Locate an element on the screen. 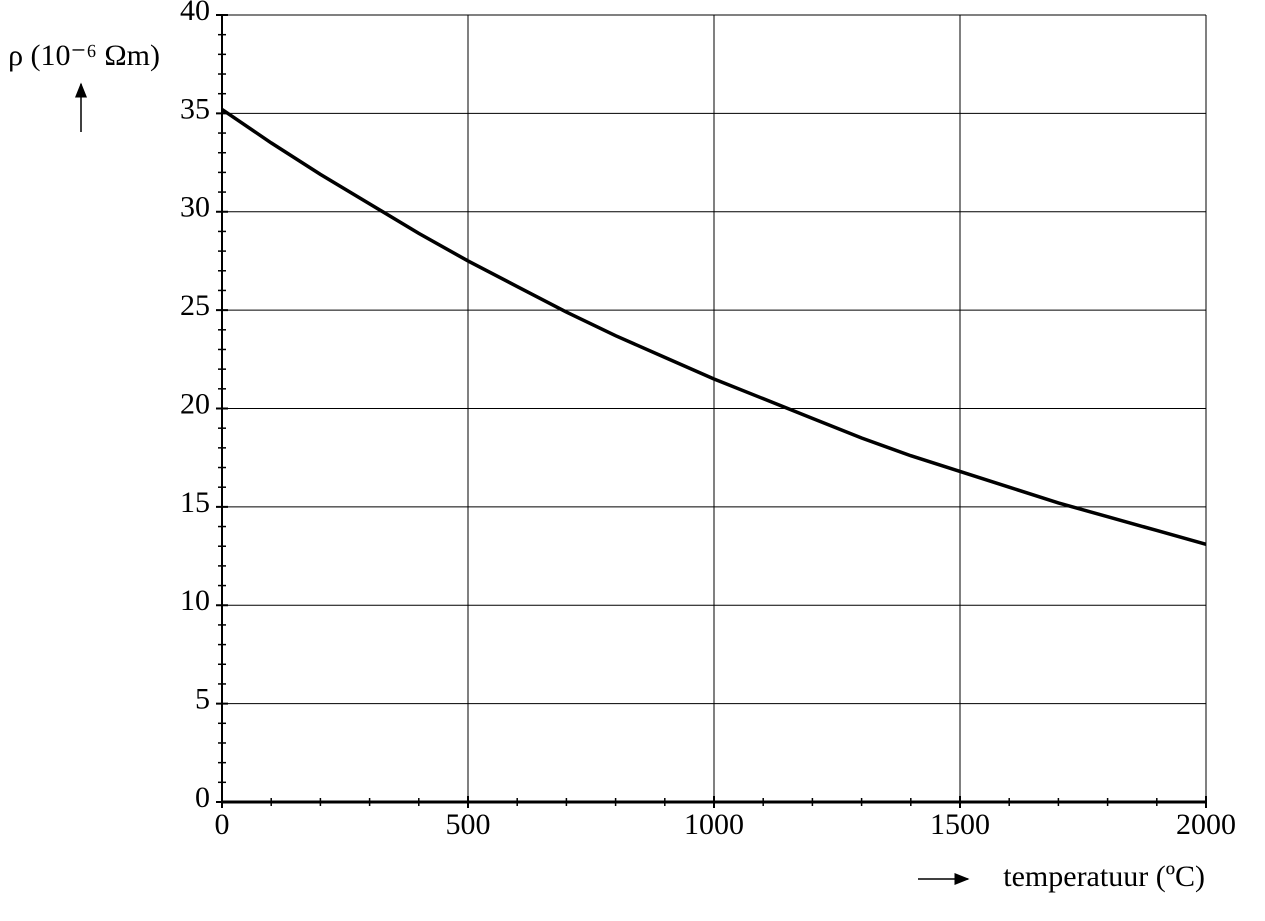 Image resolution: width=1265 pixels, height=921 pixels. y-tick-label: 5 is located at coordinates (202, 699).